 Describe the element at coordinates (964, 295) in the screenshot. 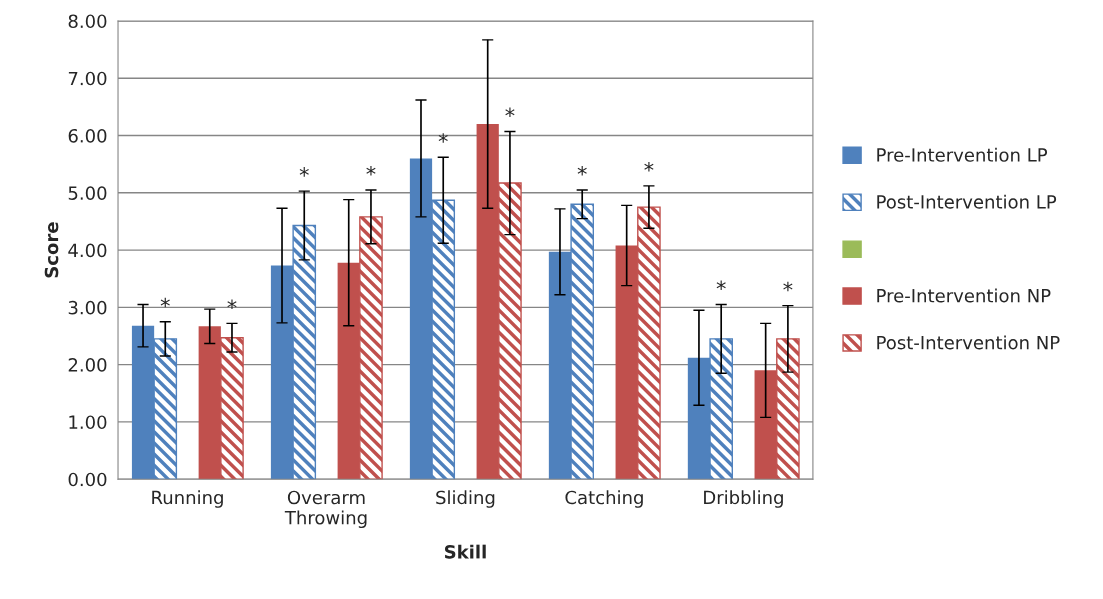

I see `legend-label: Pre-Intervention NP` at that location.